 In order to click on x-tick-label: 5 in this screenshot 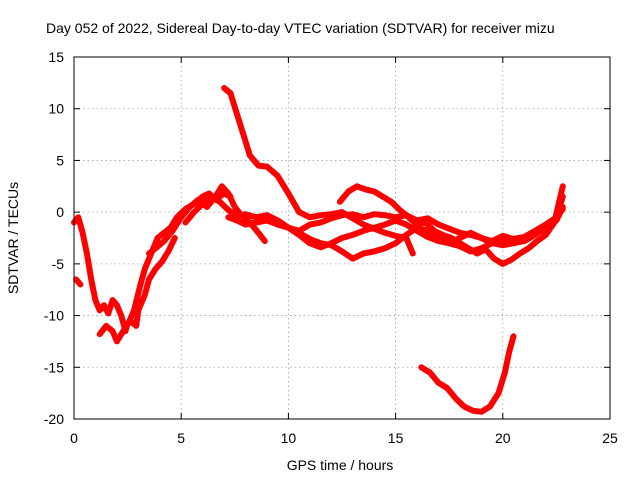, I will do `click(181, 438)`.